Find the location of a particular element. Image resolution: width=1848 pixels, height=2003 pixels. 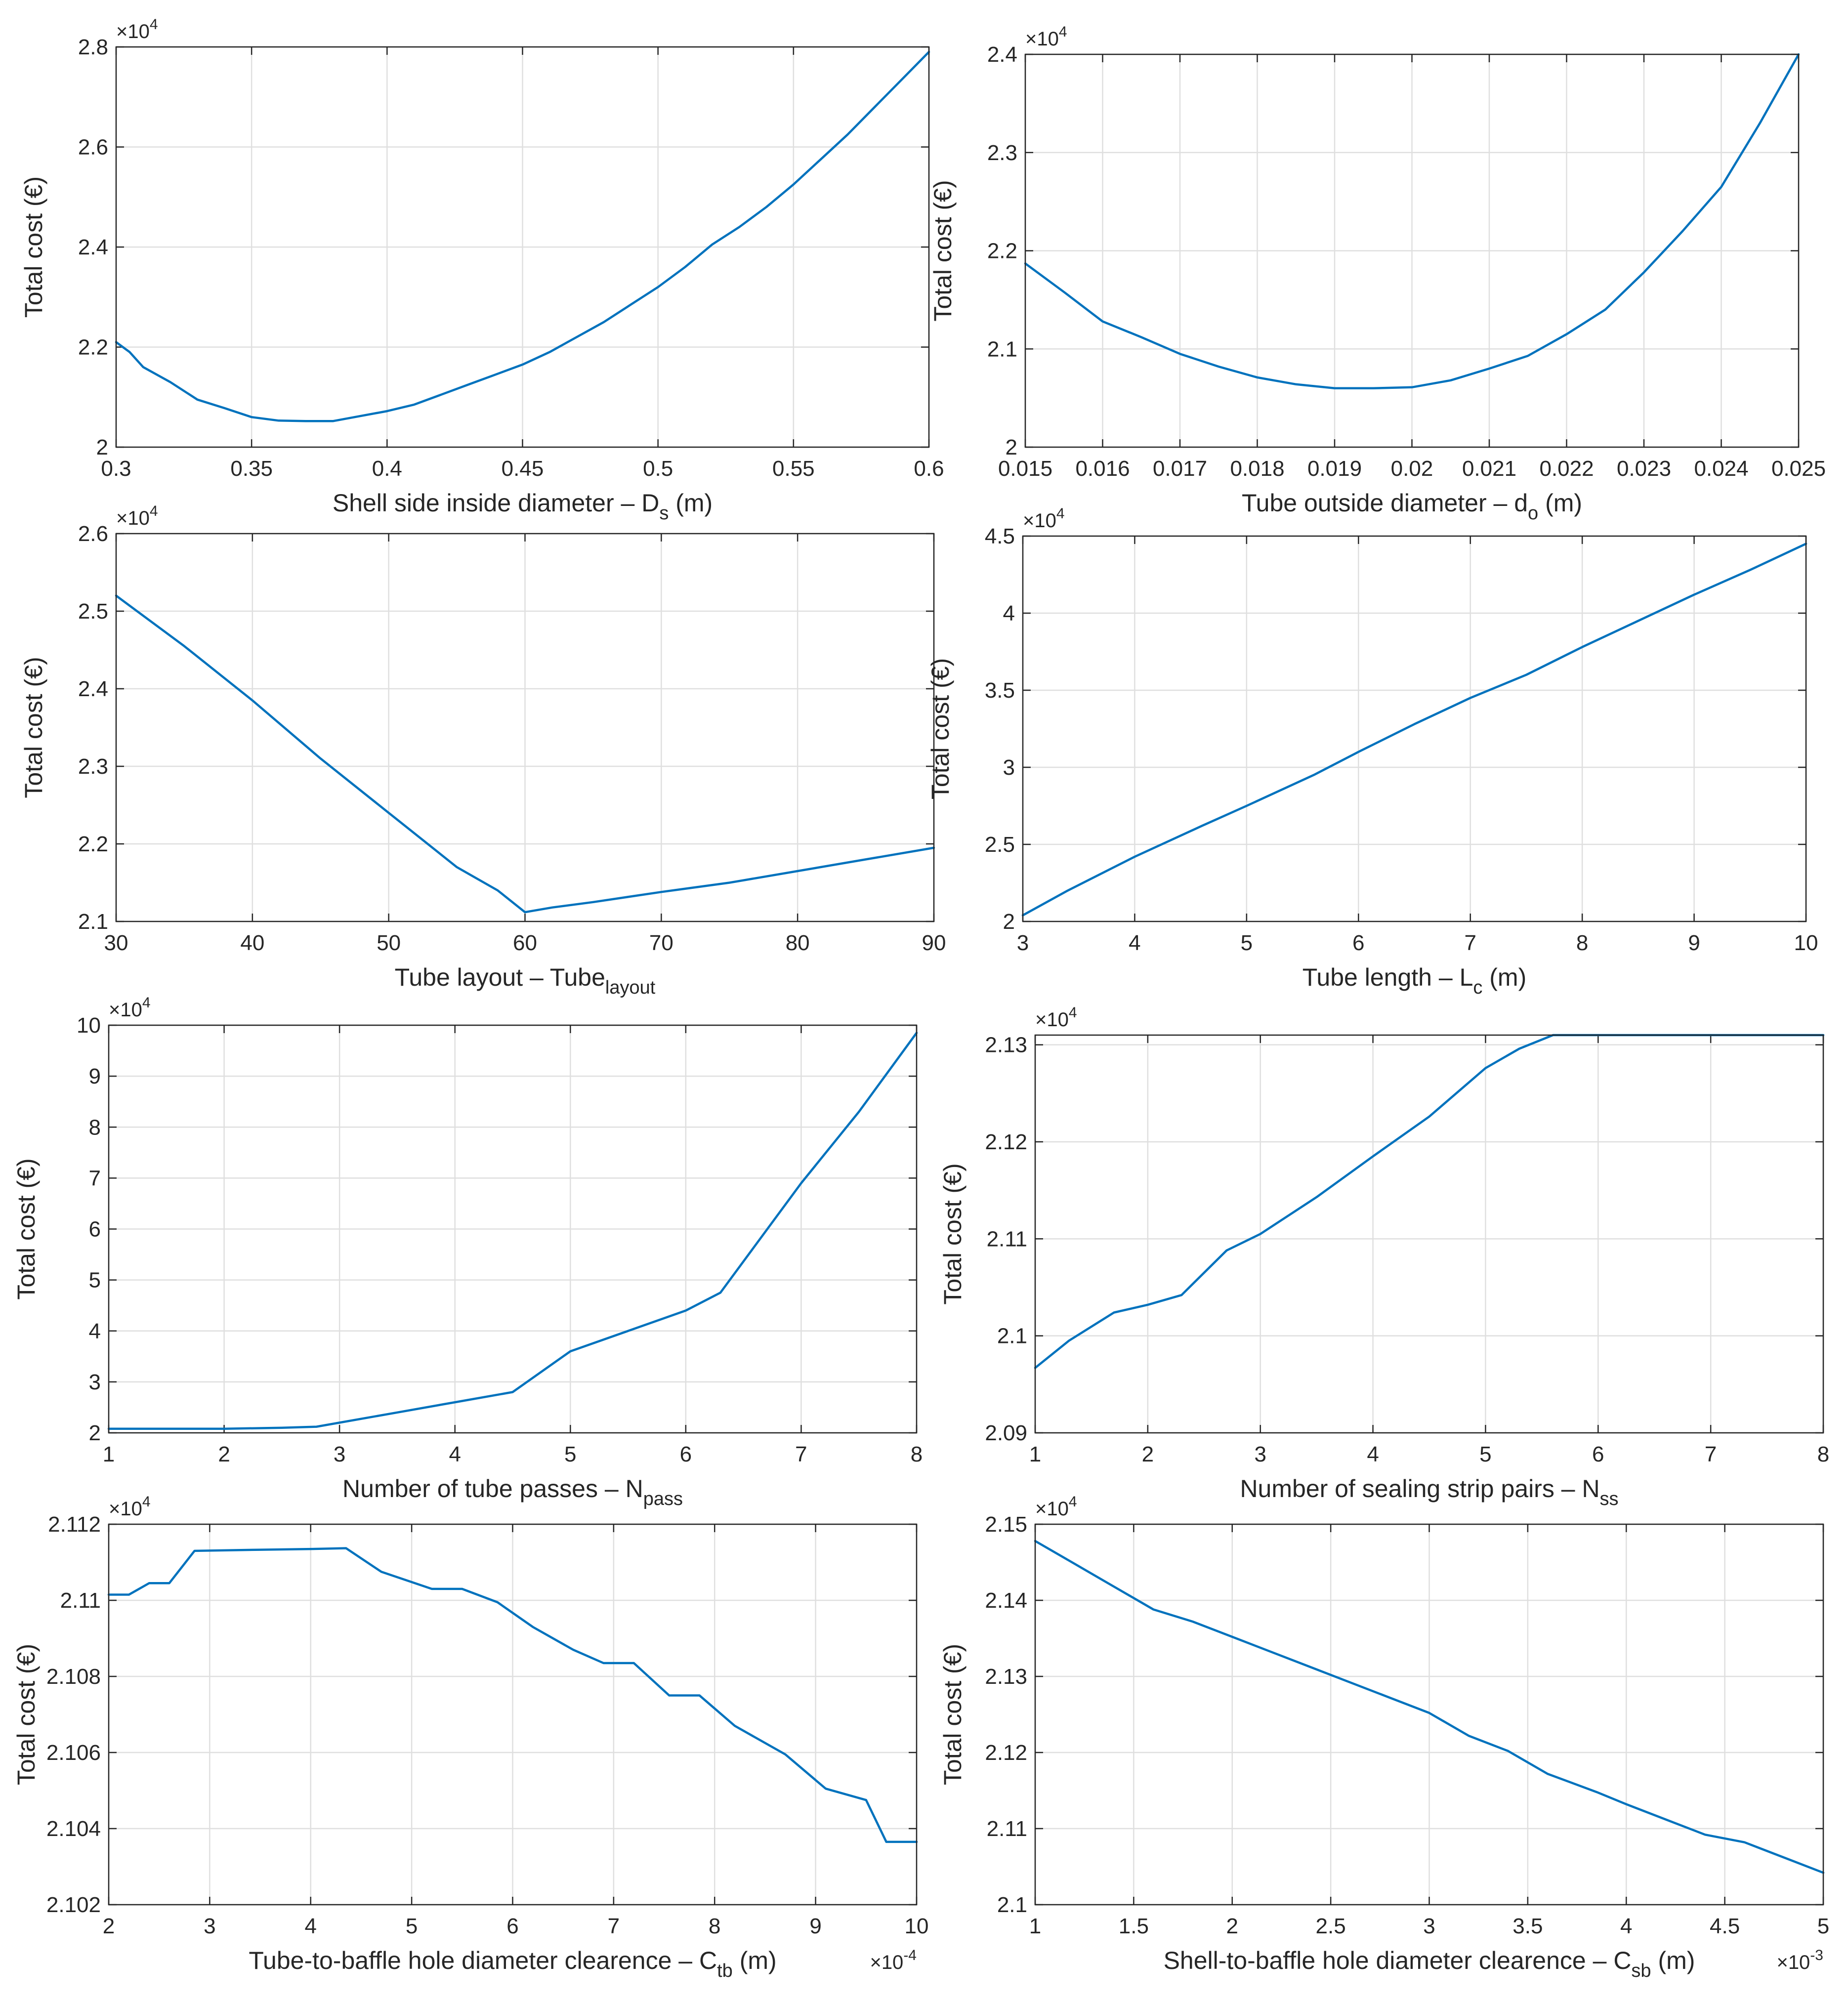

x-axis-label: Shell side inside diameter – Ds (m) is located at coordinates (523, 507).